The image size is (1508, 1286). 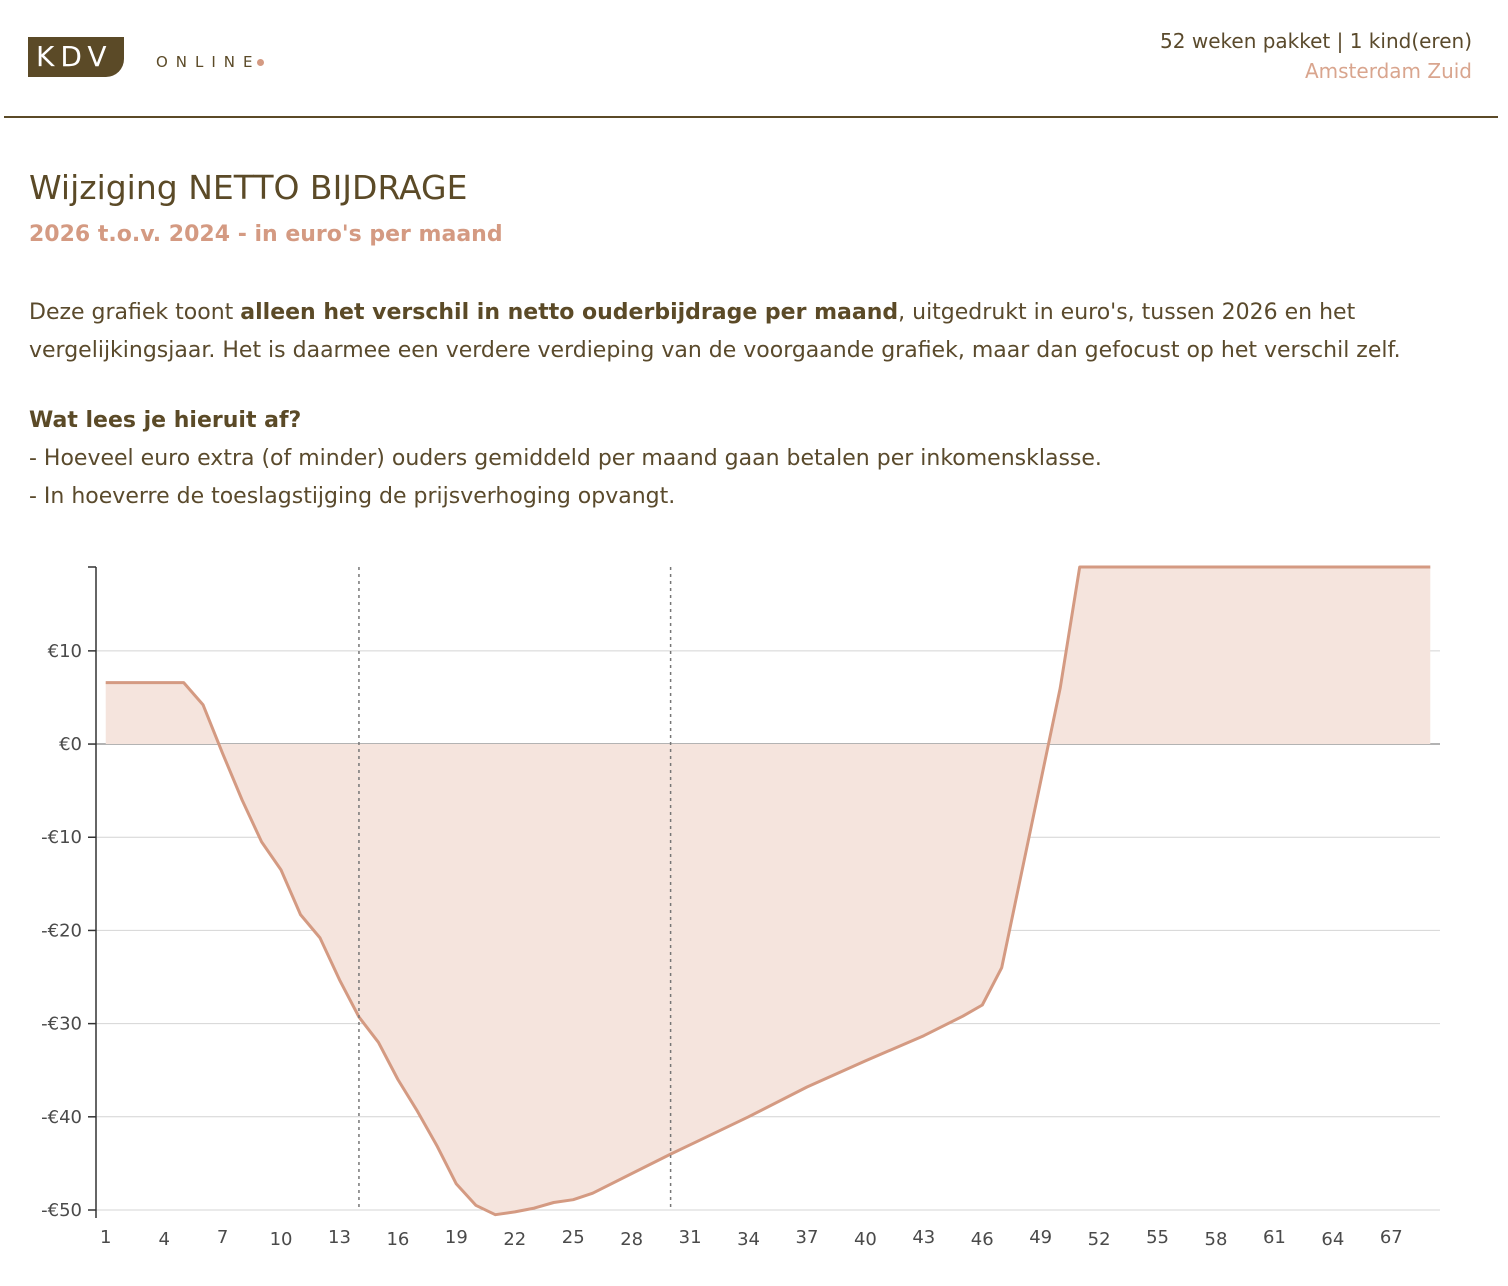 I want to click on question-title: Wat lees je hieruit af?, so click(x=165, y=420).